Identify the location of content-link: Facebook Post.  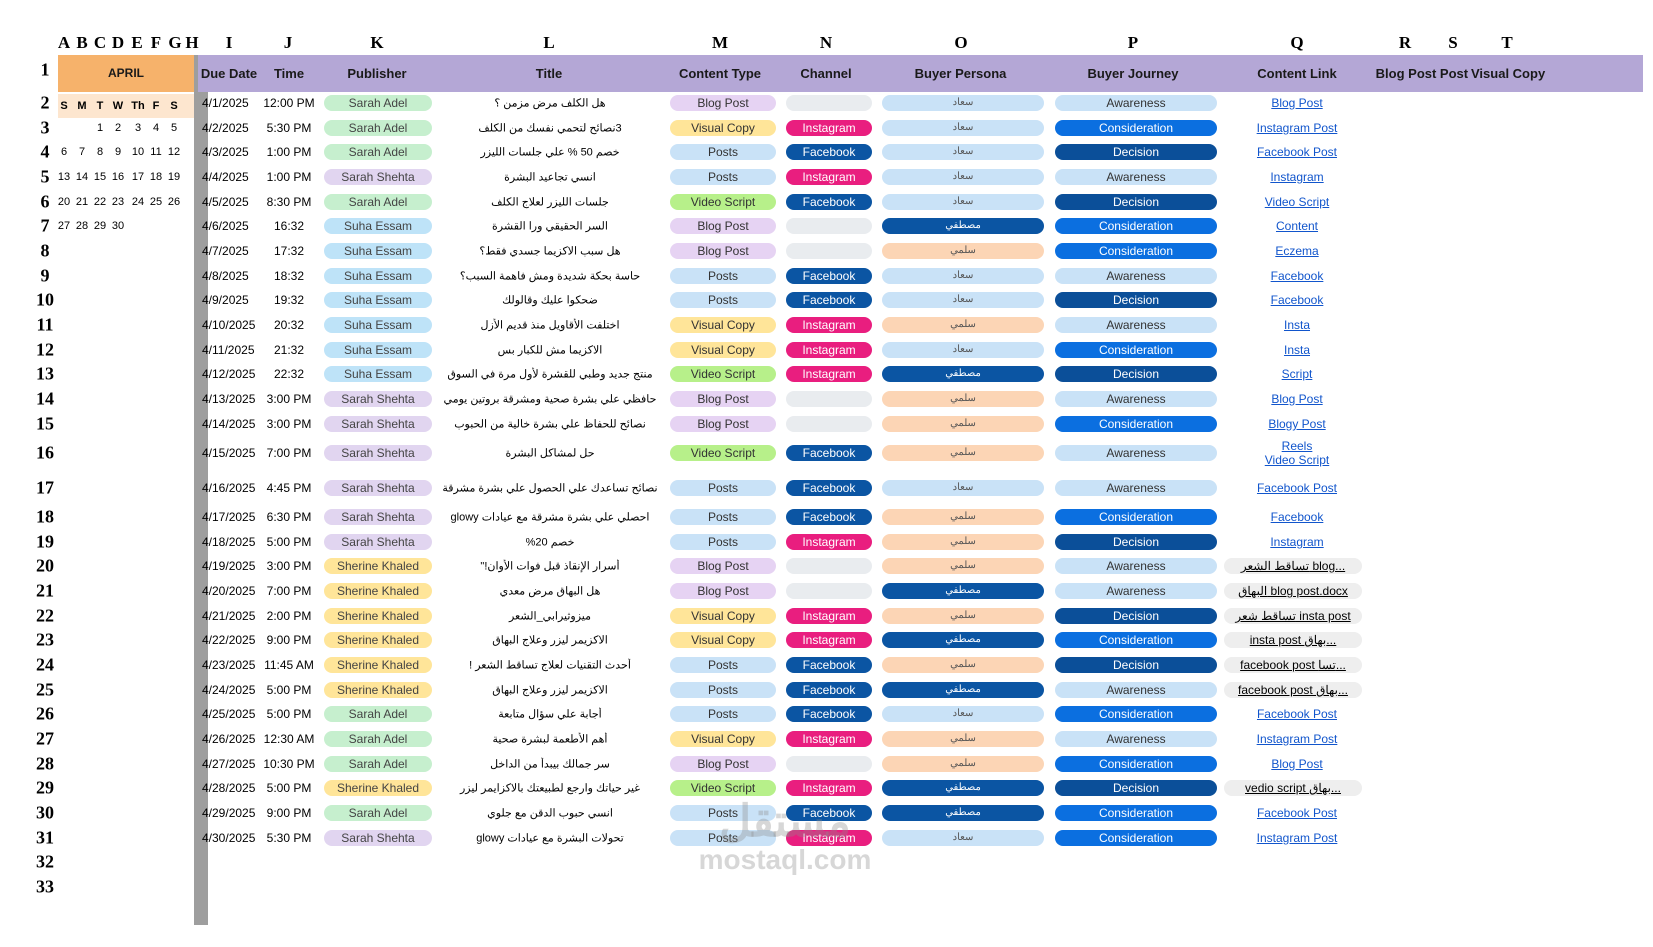
(1297, 488).